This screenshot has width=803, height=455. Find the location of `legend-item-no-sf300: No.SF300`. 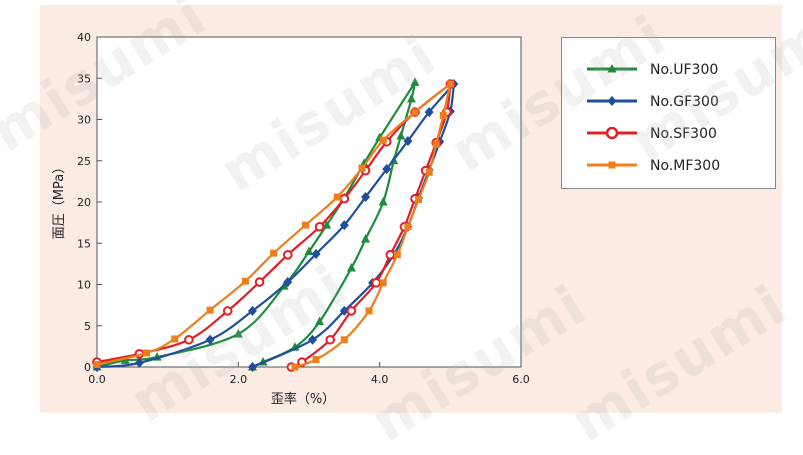

legend-item-no-sf300: No.SF300 is located at coordinates (668, 134).